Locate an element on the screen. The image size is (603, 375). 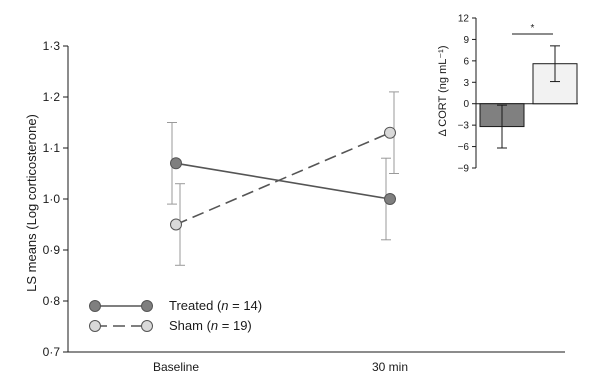
y-tick-label: 1·0 is located at coordinates (52, 199).